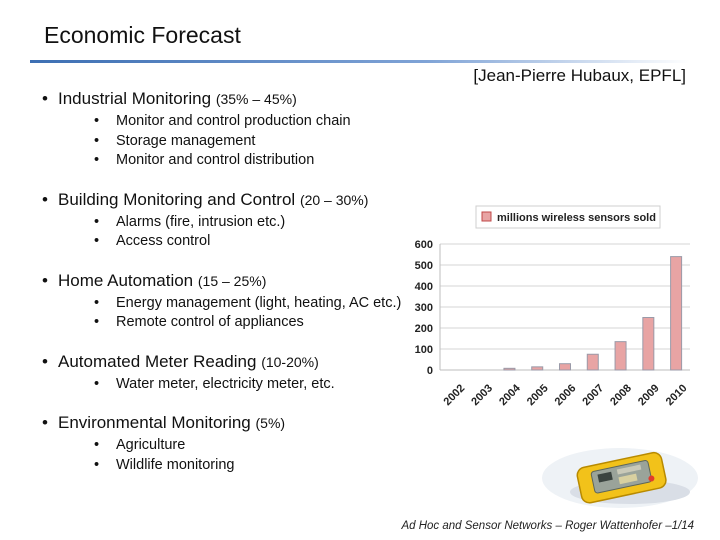 This screenshot has width=720, height=540. What do you see at coordinates (538, 395) in the screenshot?
I see `x-tick-label: 2005` at bounding box center [538, 395].